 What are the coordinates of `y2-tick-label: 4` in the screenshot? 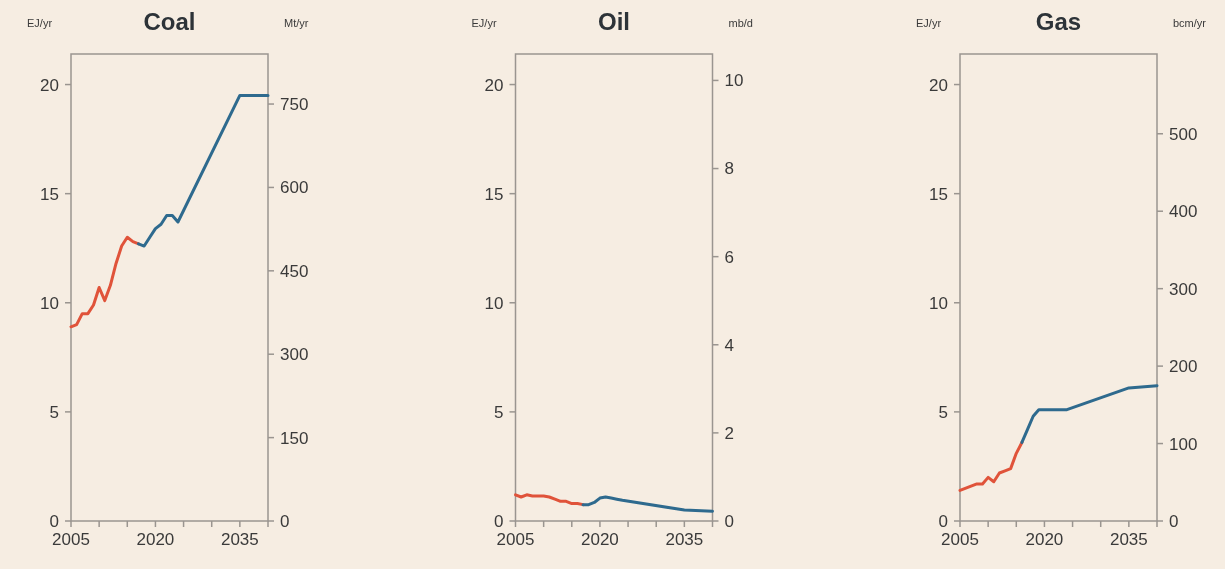 It's located at (729, 345).